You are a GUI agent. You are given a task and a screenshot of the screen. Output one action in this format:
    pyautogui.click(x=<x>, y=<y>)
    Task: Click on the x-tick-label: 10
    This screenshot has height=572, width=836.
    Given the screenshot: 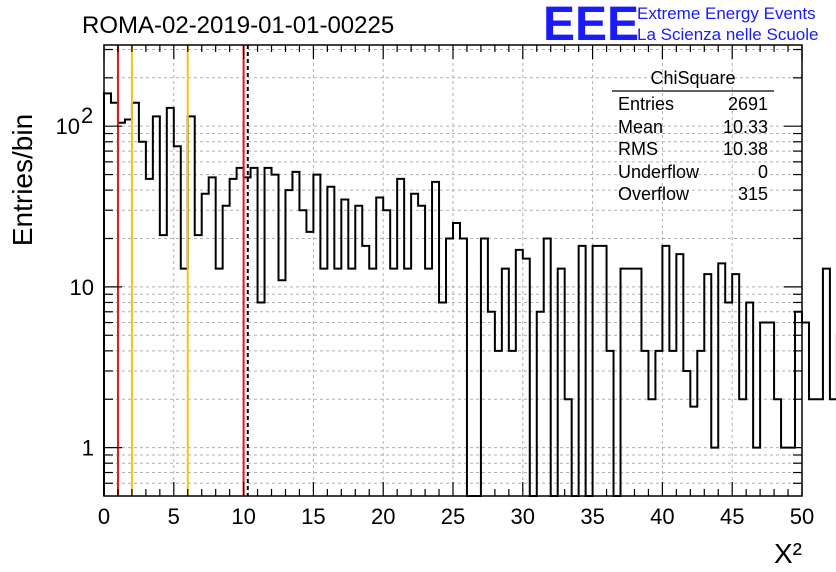 What is the action you would take?
    pyautogui.click(x=243, y=516)
    